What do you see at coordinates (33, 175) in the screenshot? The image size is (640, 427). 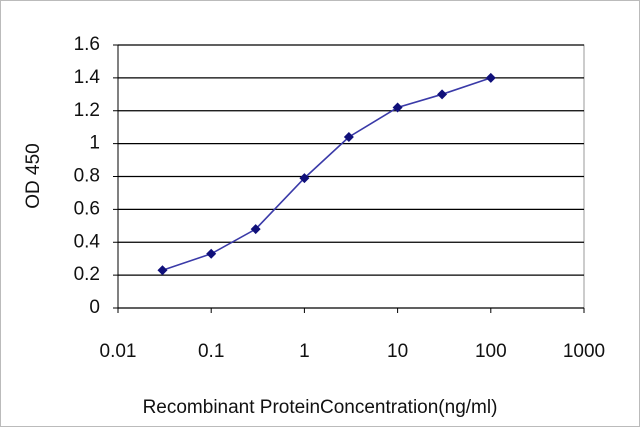 I see `y-axis-label: OD 450` at bounding box center [33, 175].